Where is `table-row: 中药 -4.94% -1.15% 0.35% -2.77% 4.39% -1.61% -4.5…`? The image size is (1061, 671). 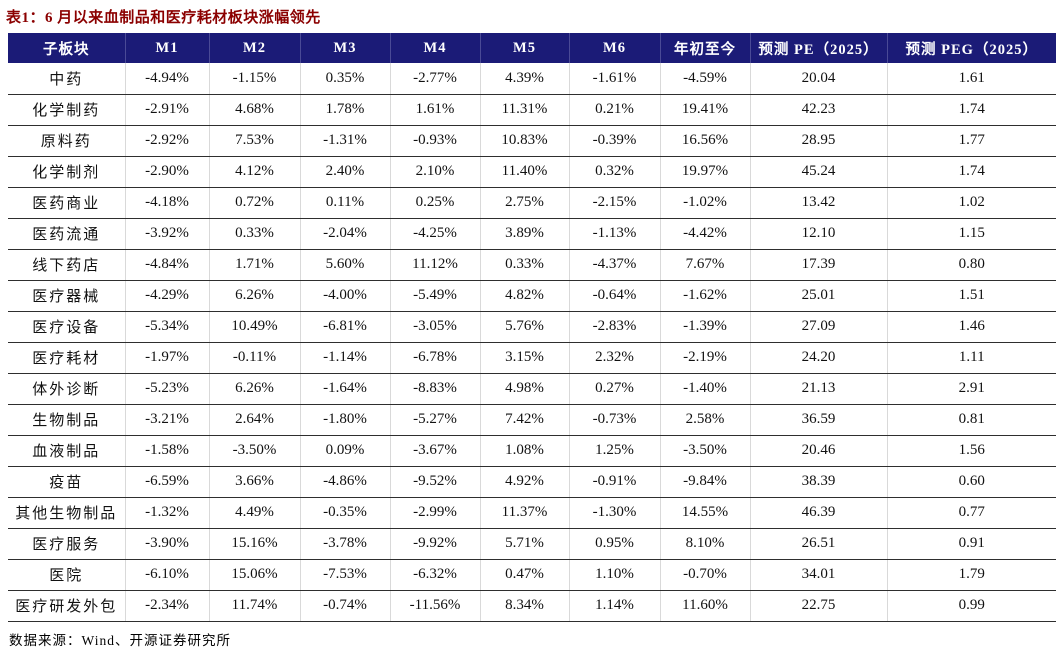
table-row: 中药 -4.94% -1.15% 0.35% -2.77% 4.39% -1.61% -4.5… is located at coordinates (532, 79).